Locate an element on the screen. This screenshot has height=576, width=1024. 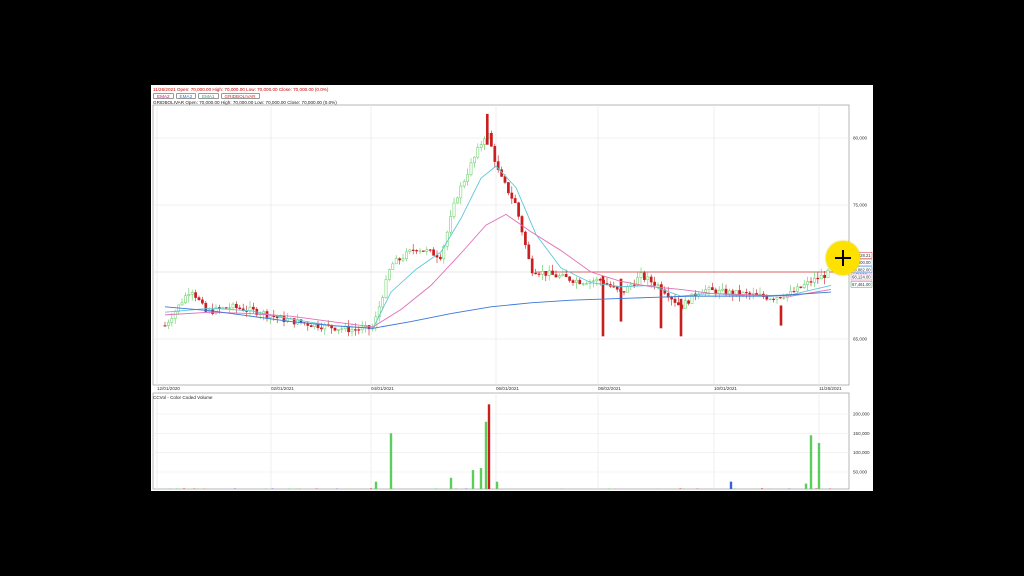
x-tick-label: 04/01/2021 is located at coordinates (382, 388).